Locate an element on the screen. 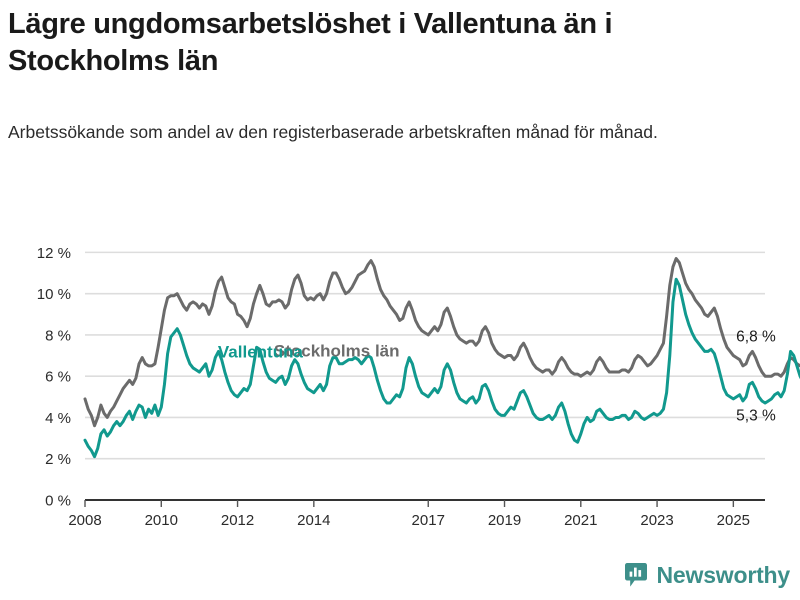 This screenshot has width=800, height=600. y-axis-tick-label: 6 % is located at coordinates (58, 377).